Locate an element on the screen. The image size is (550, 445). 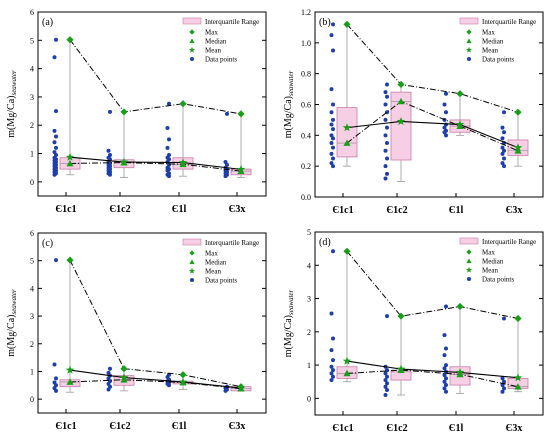
y-axis-title: m(Mg/Ca)seawater is located at coordinates (12, 323).